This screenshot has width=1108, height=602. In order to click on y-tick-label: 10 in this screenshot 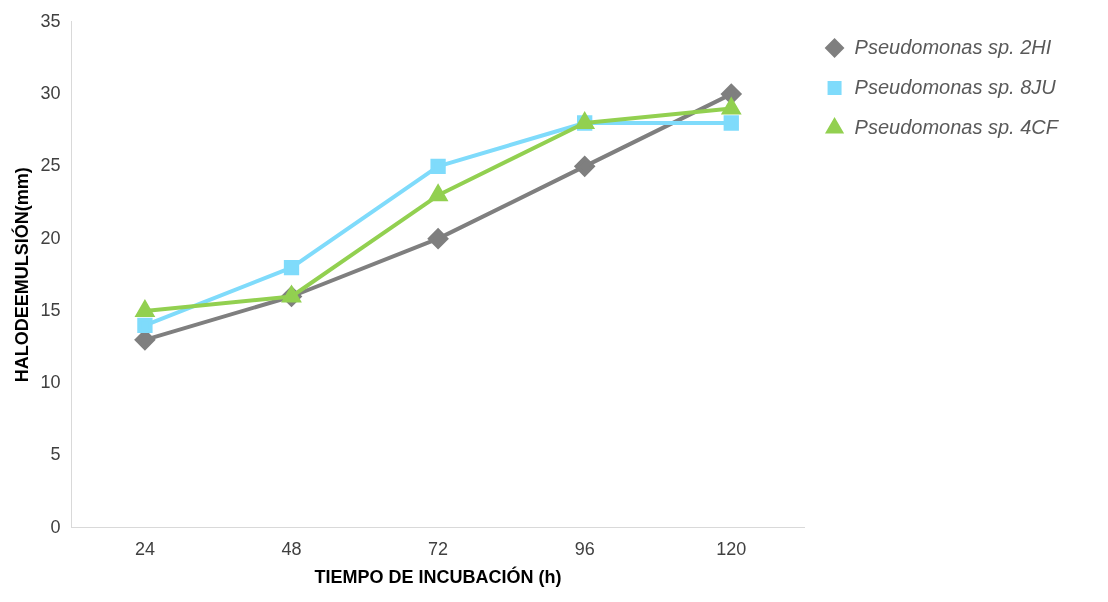, I will do `click(50, 382)`.